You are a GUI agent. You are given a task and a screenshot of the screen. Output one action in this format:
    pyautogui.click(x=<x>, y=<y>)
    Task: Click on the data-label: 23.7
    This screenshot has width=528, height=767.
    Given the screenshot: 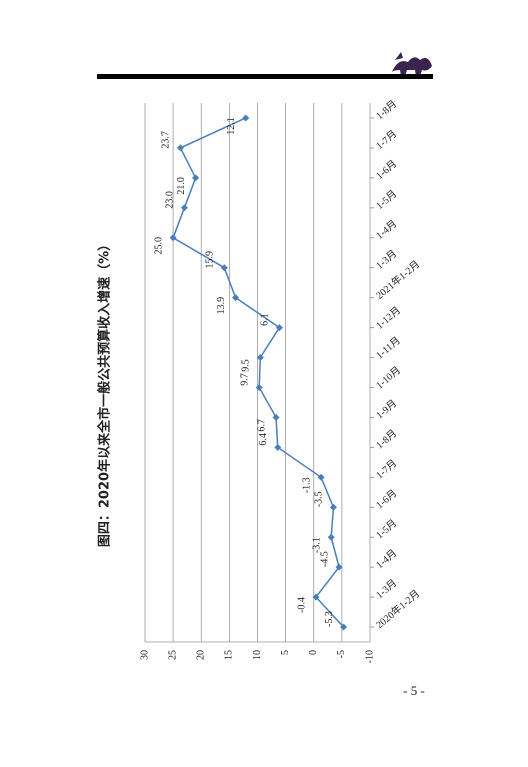 What is the action you would take?
    pyautogui.click(x=166, y=140)
    